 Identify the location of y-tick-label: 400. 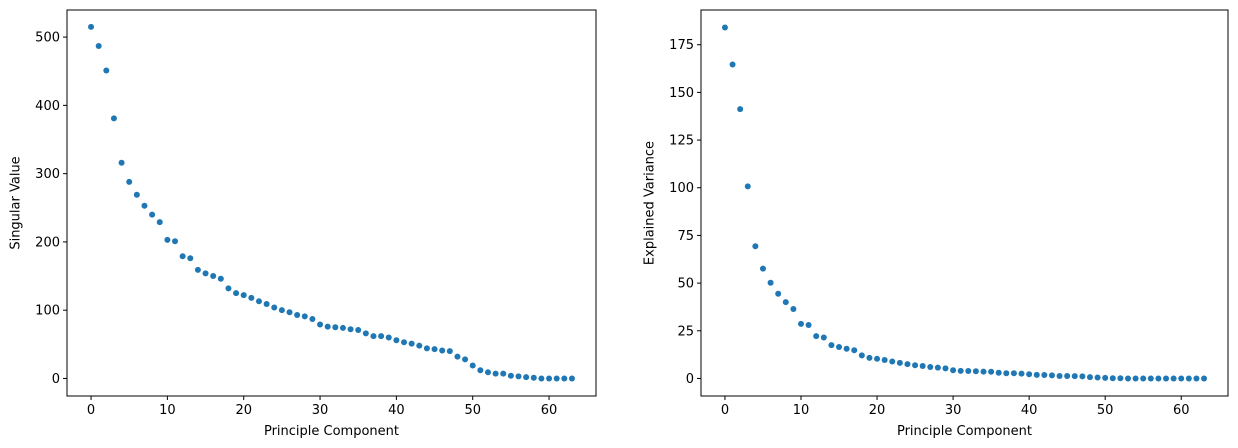
(47, 106).